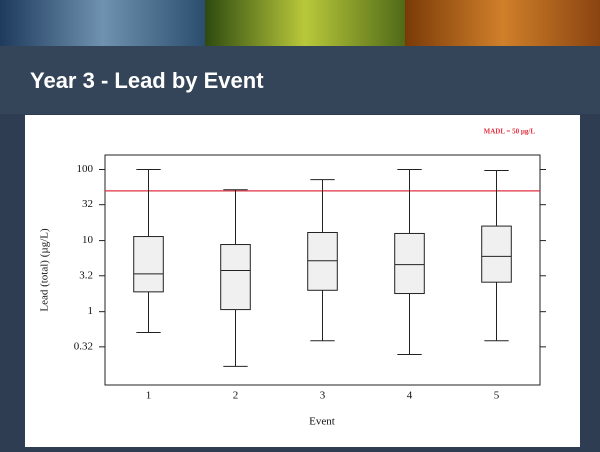 The height and width of the screenshot is (452, 600). Describe the element at coordinates (147, 80) in the screenshot. I see `slide-title: Year 3 - Lead by Event` at that location.